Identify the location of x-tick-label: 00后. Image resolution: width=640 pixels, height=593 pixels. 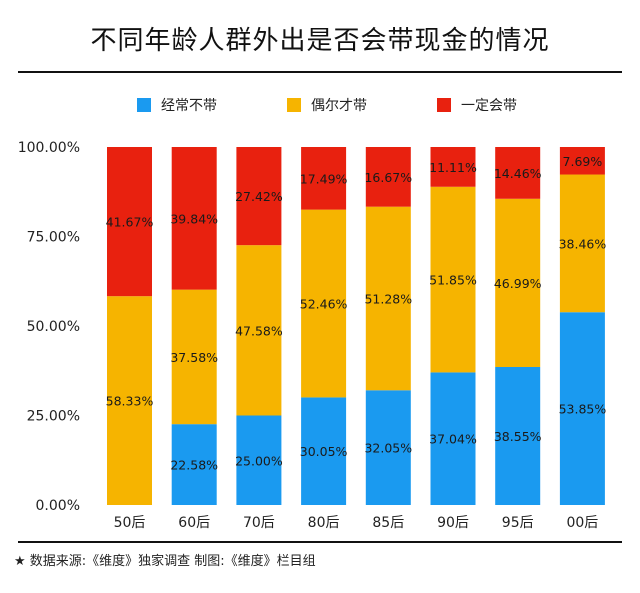
(582, 523).